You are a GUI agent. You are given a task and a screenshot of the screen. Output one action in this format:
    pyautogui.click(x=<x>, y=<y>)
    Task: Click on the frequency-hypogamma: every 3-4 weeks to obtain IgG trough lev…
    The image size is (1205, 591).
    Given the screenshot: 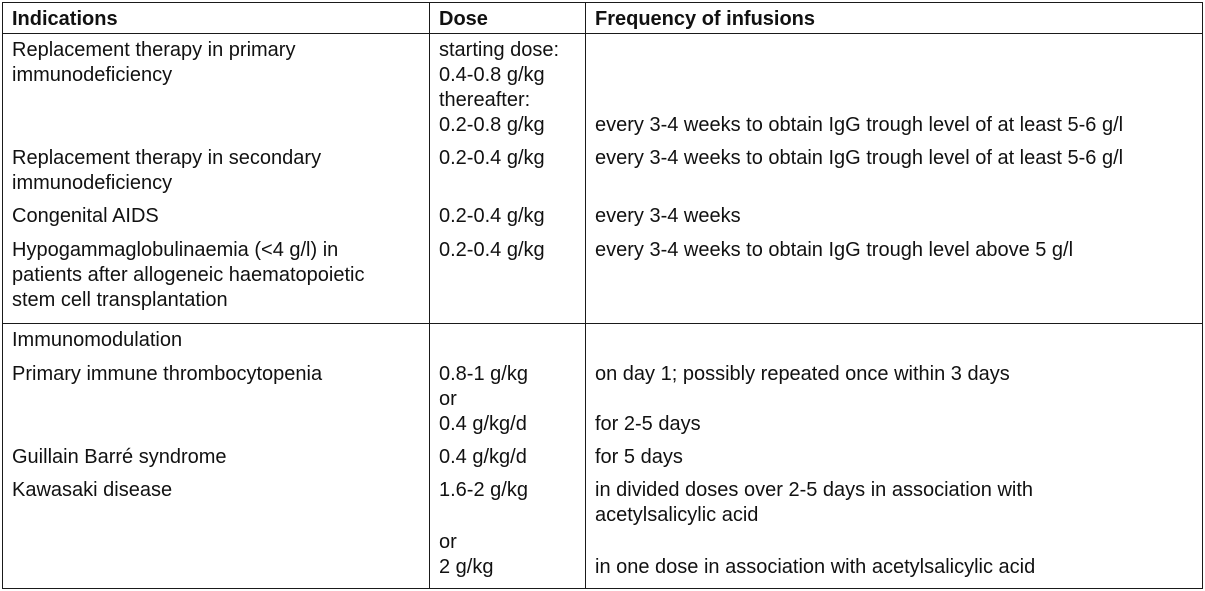 What is the action you would take?
    pyautogui.click(x=834, y=250)
    